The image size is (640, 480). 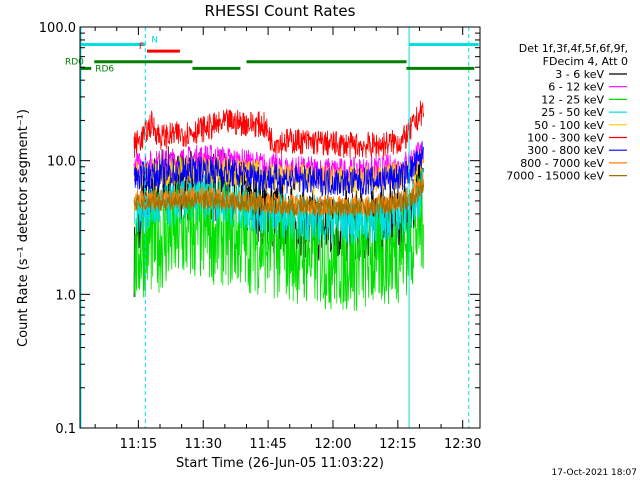 What do you see at coordinates (569, 125) in the screenshot?
I see `legend-entry-4: 50 - 100 keV` at bounding box center [569, 125].